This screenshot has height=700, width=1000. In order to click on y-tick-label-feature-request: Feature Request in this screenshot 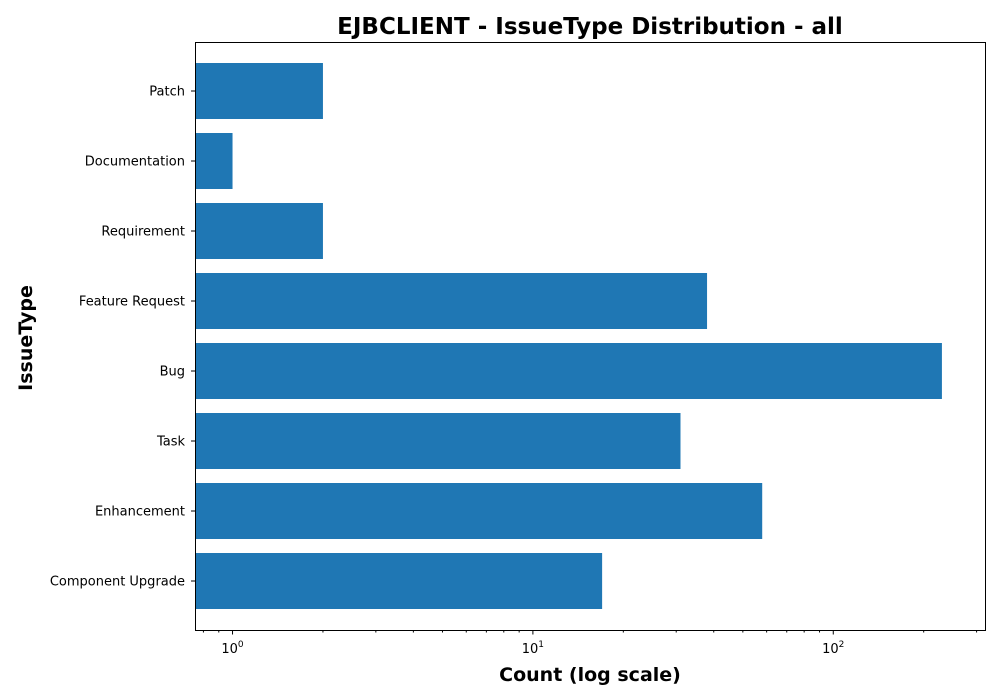, I will do `click(132, 302)`.